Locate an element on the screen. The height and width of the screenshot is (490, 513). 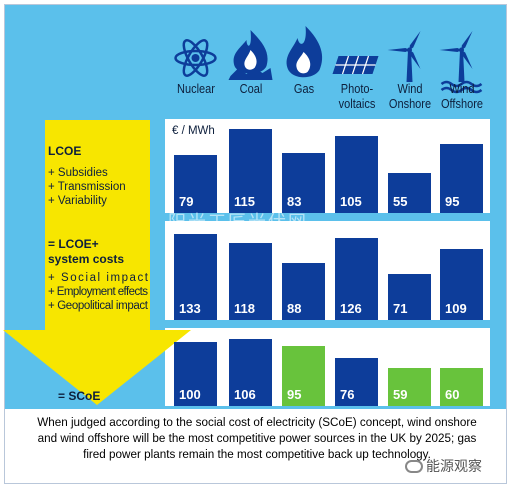
category-label-4: Wind Onshore is located at coordinates (409, 96).